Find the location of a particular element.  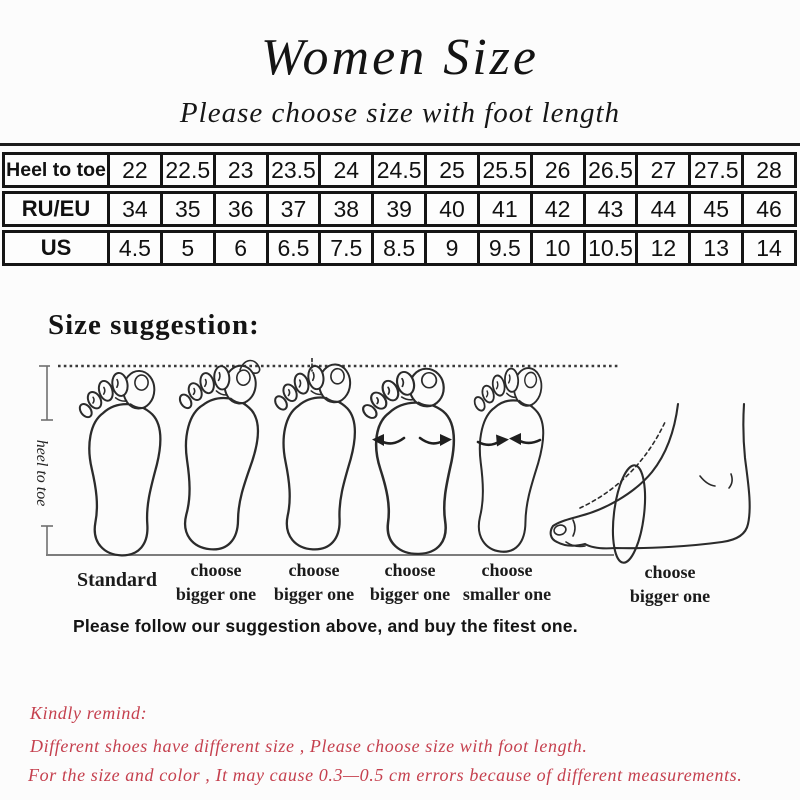

table-cell: 39 is located at coordinates (397, 209).